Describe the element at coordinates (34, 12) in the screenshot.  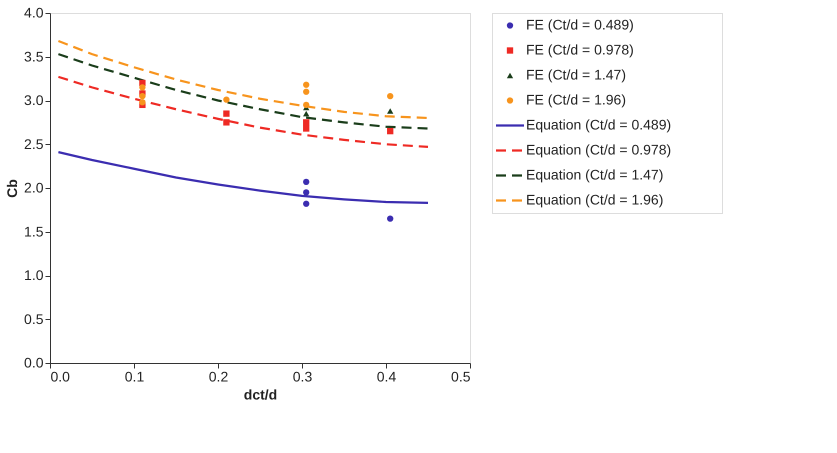
I see `y-tick-label: 4.0` at that location.